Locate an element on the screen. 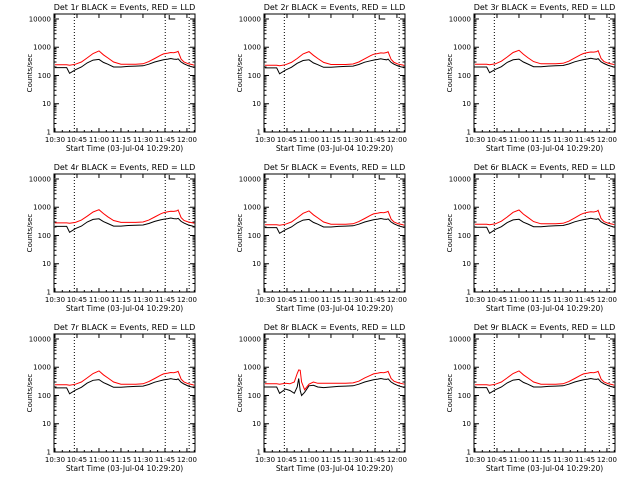  panel-title: Det 8r BLACK = Events, RED = LLD is located at coordinates (335, 327).